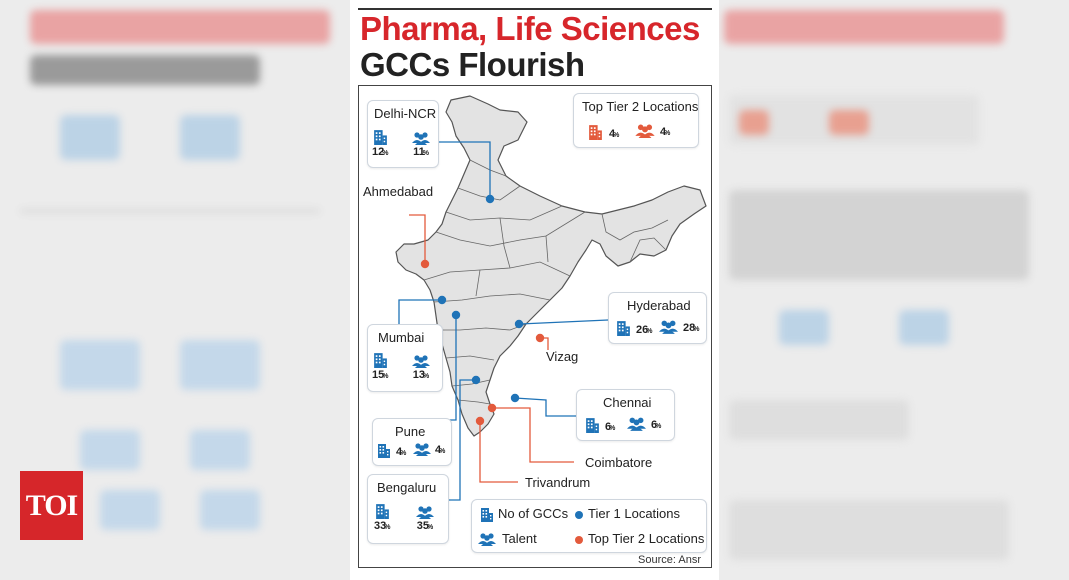  I want to click on connector-hyderabad, so click(564, 322).